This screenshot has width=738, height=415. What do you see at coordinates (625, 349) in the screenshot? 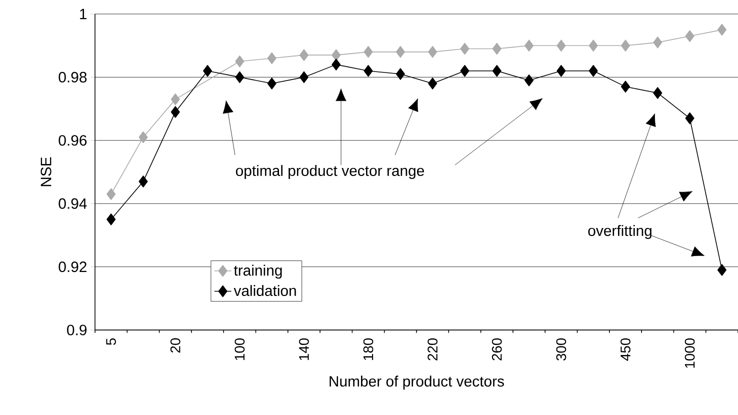
I see `x-tick-label: 450` at bounding box center [625, 349].